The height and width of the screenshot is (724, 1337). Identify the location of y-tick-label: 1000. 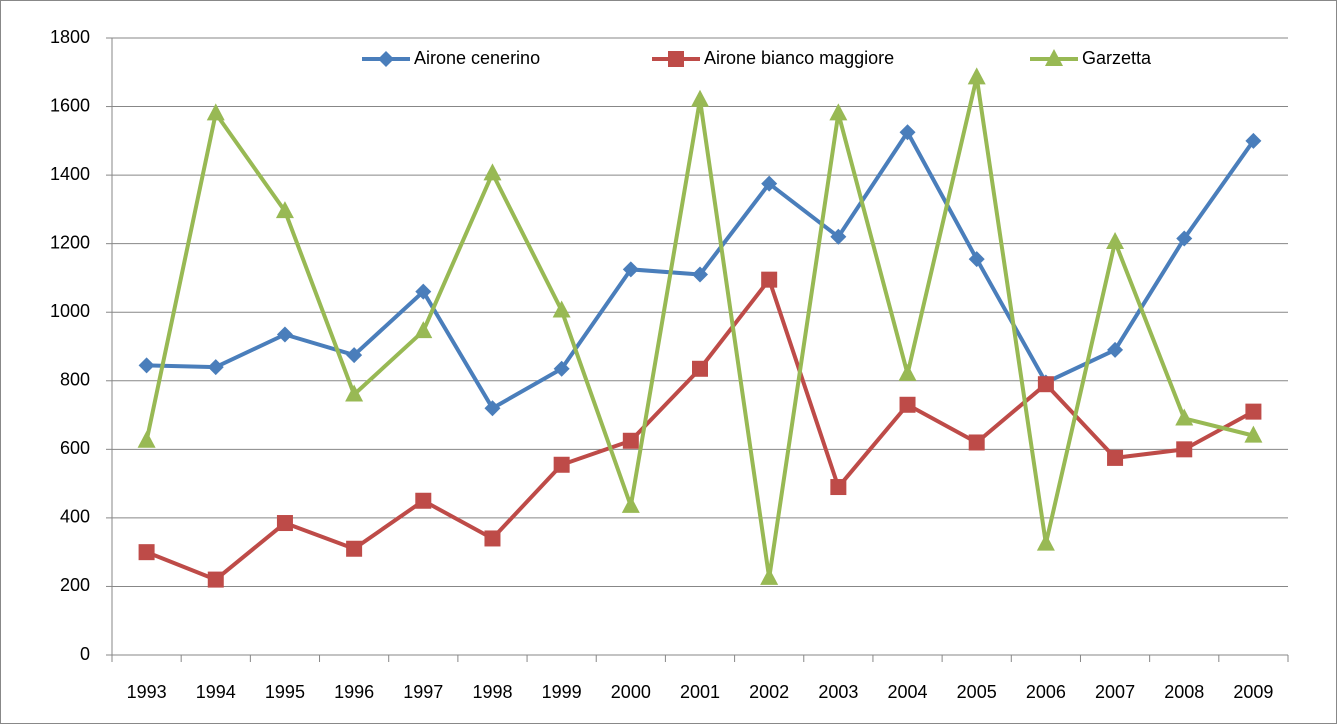
(70, 311).